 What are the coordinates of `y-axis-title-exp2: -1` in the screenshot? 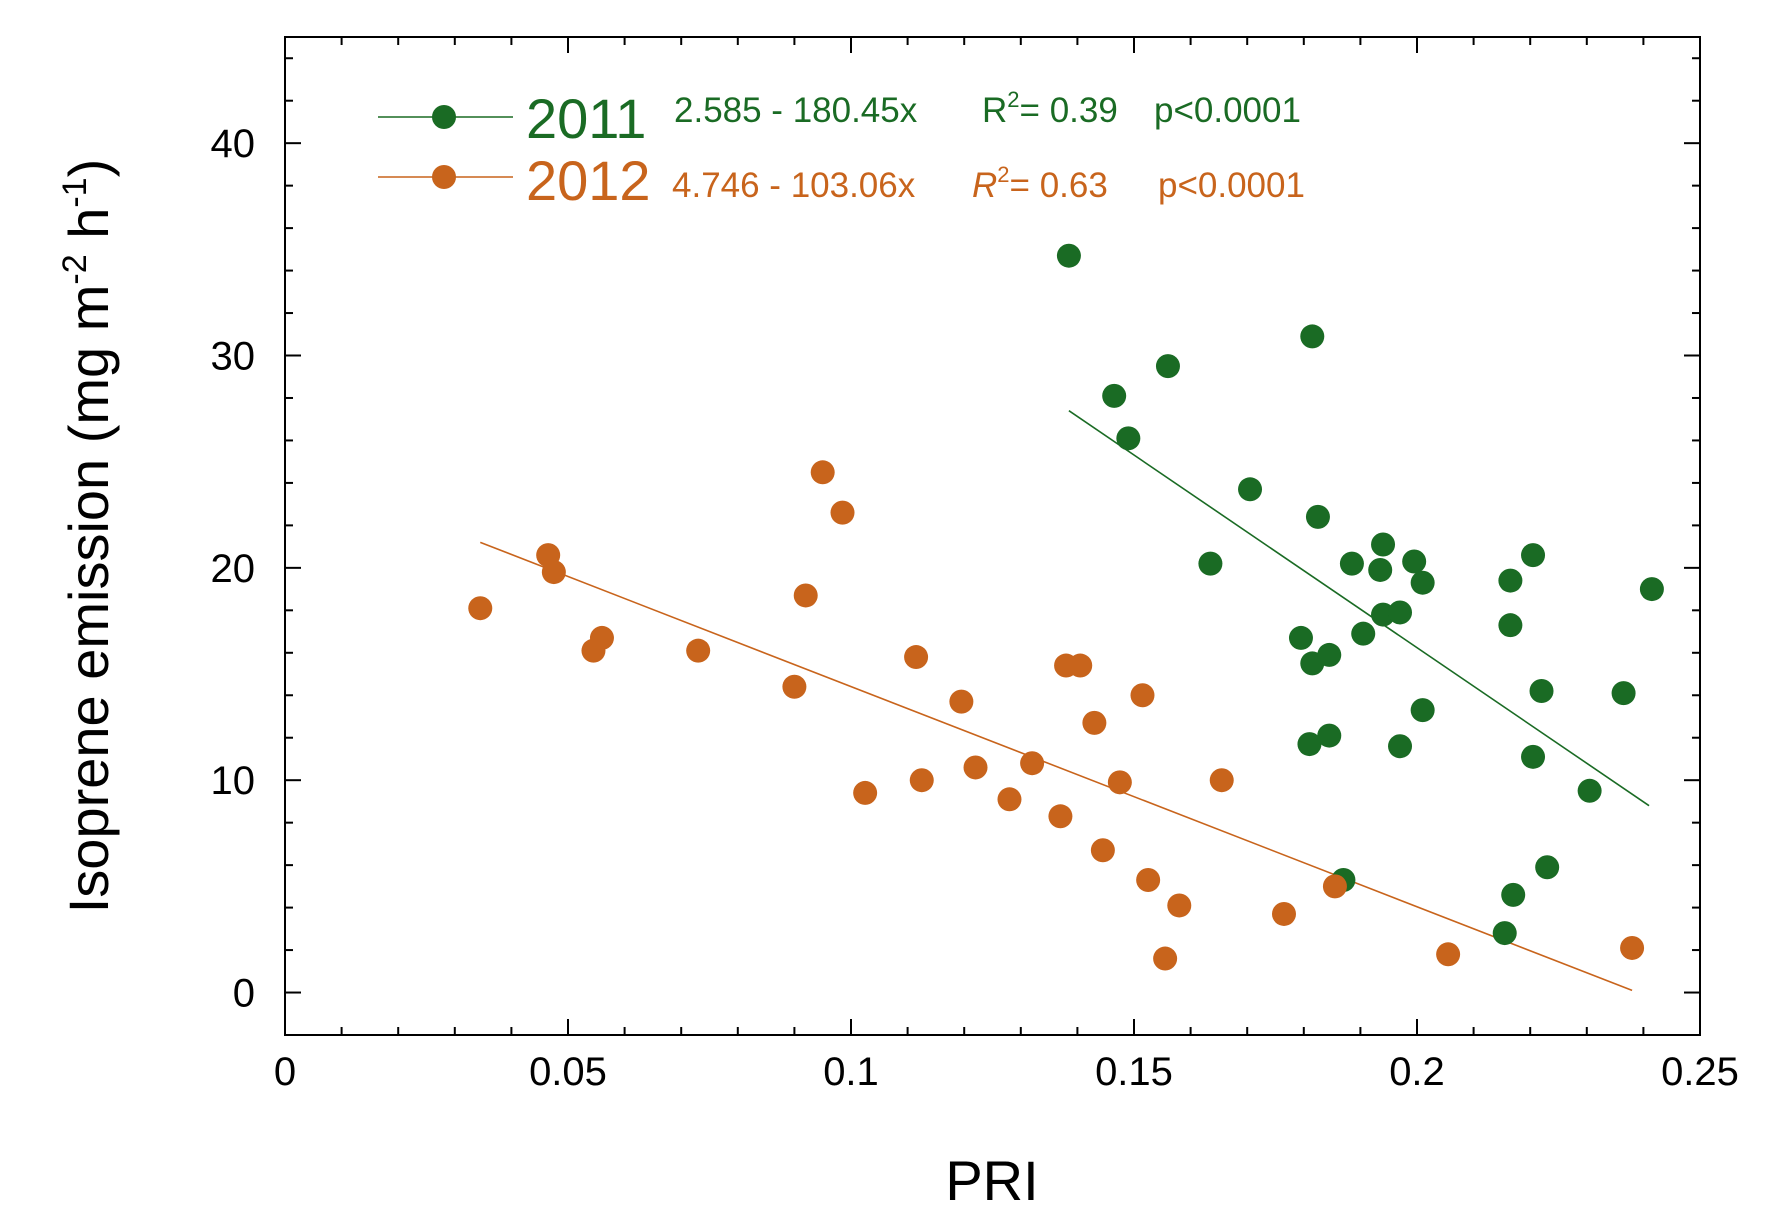 It's located at (75, 192).